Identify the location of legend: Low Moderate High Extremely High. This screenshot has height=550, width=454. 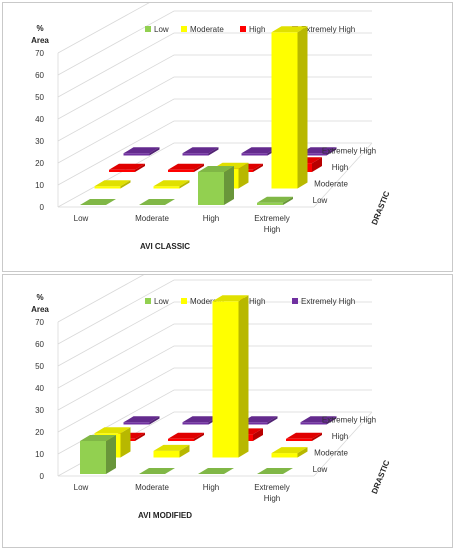
(250, 301).